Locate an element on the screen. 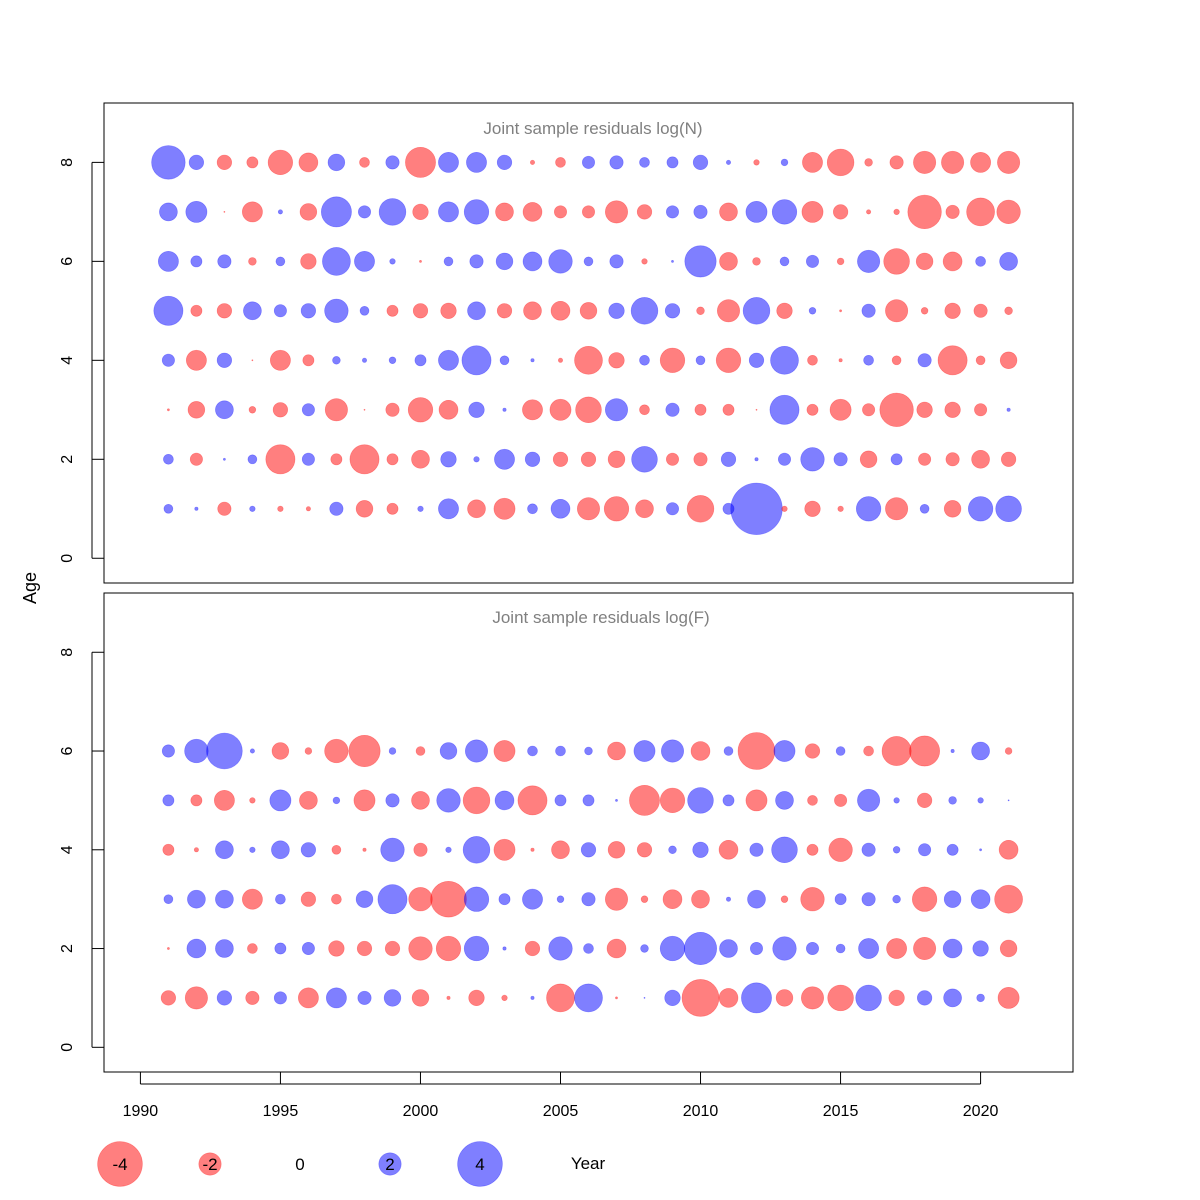 Image resolution: width=1200 pixels, height=1200 pixels. bubble-f-age5-2006 is located at coordinates (588, 800).